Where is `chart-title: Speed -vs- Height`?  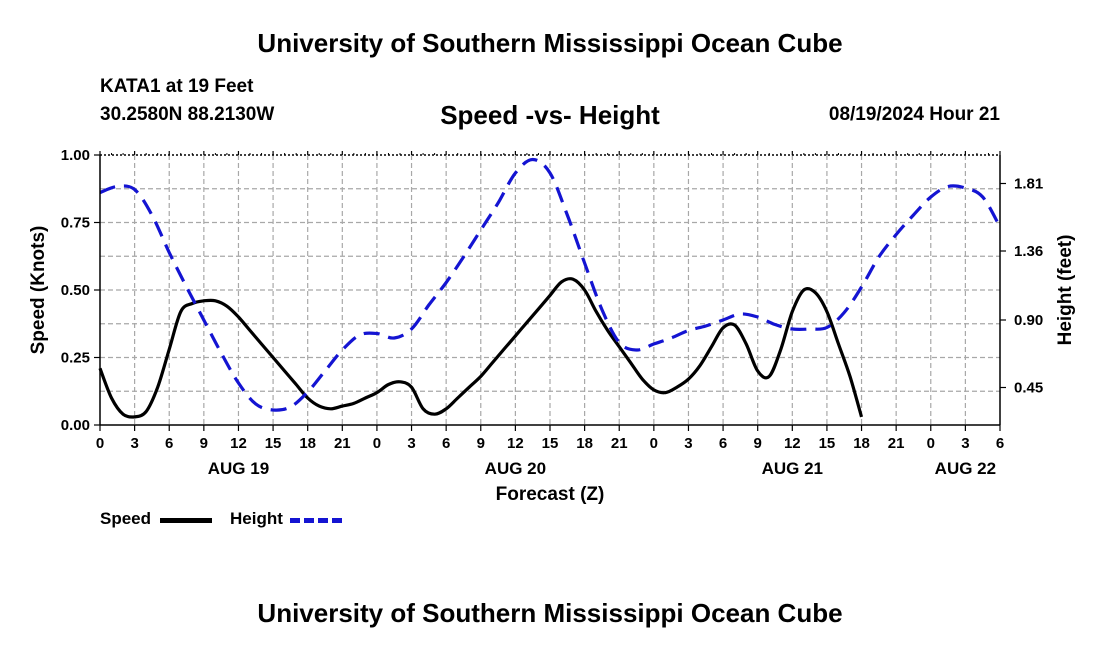
chart-title: Speed -vs- Height is located at coordinates (550, 115).